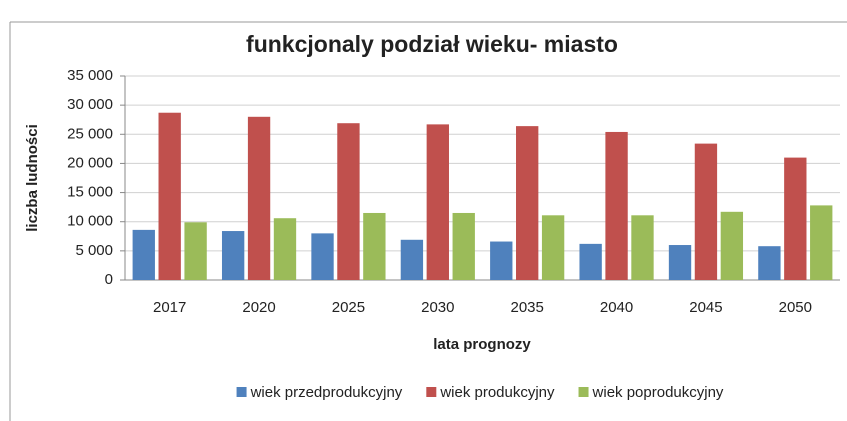 This screenshot has width=847, height=421. I want to click on legend-label: wiek produkcyjny, so click(497, 392).